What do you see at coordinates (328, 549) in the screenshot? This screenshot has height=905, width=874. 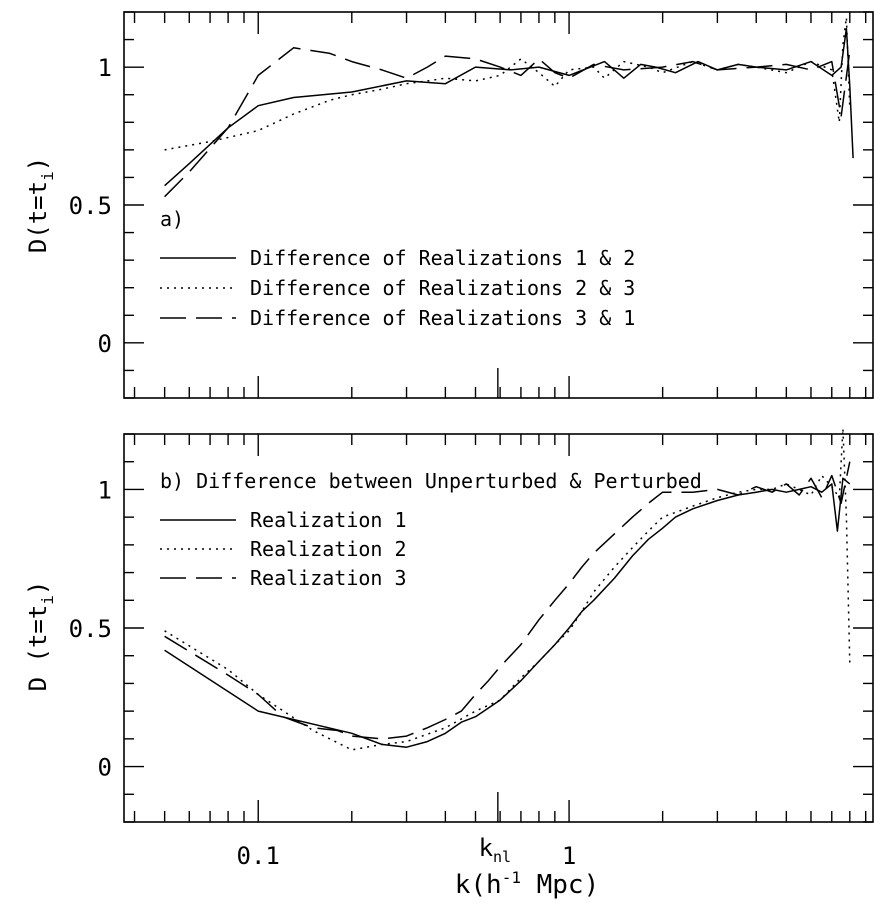 I see `legend-label-2: Realization 2` at bounding box center [328, 549].